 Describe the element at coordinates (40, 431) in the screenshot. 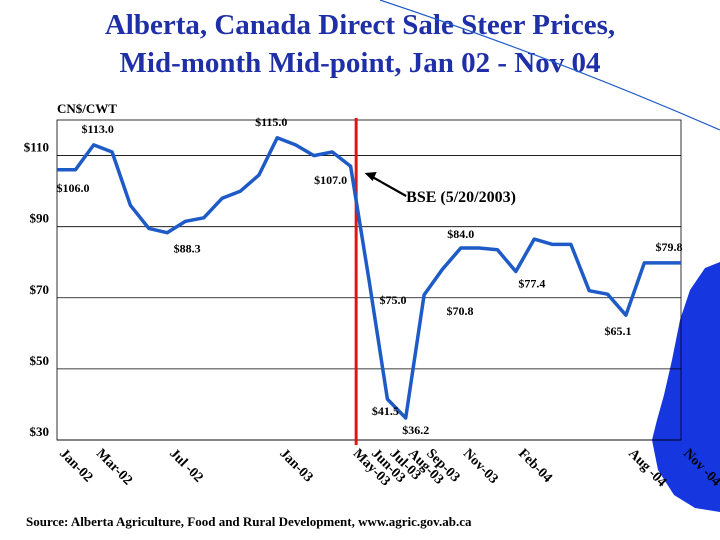

I see `y-tick-label: $30` at that location.